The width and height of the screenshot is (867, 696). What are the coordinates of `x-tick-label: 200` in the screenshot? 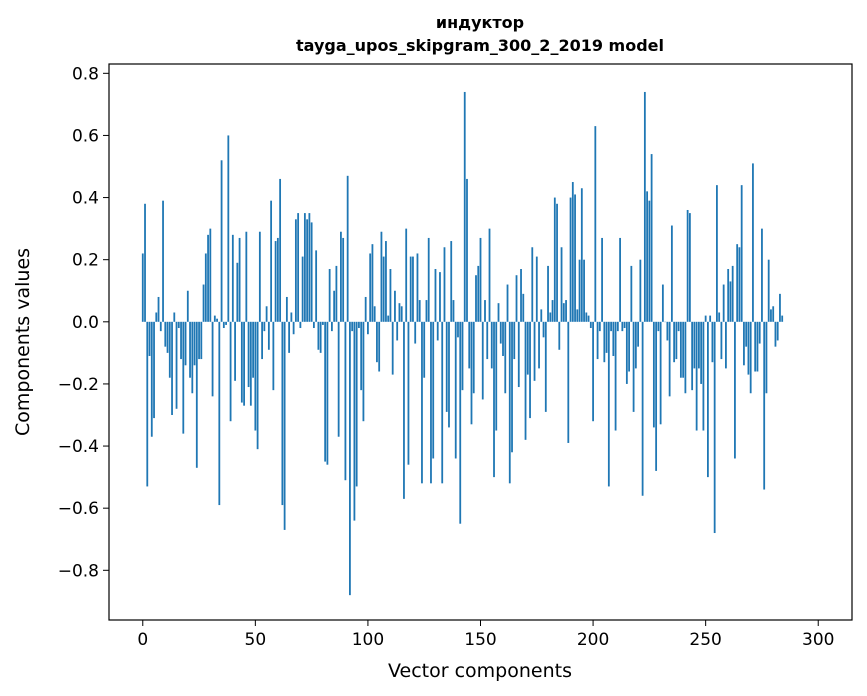 It's located at (593, 640).